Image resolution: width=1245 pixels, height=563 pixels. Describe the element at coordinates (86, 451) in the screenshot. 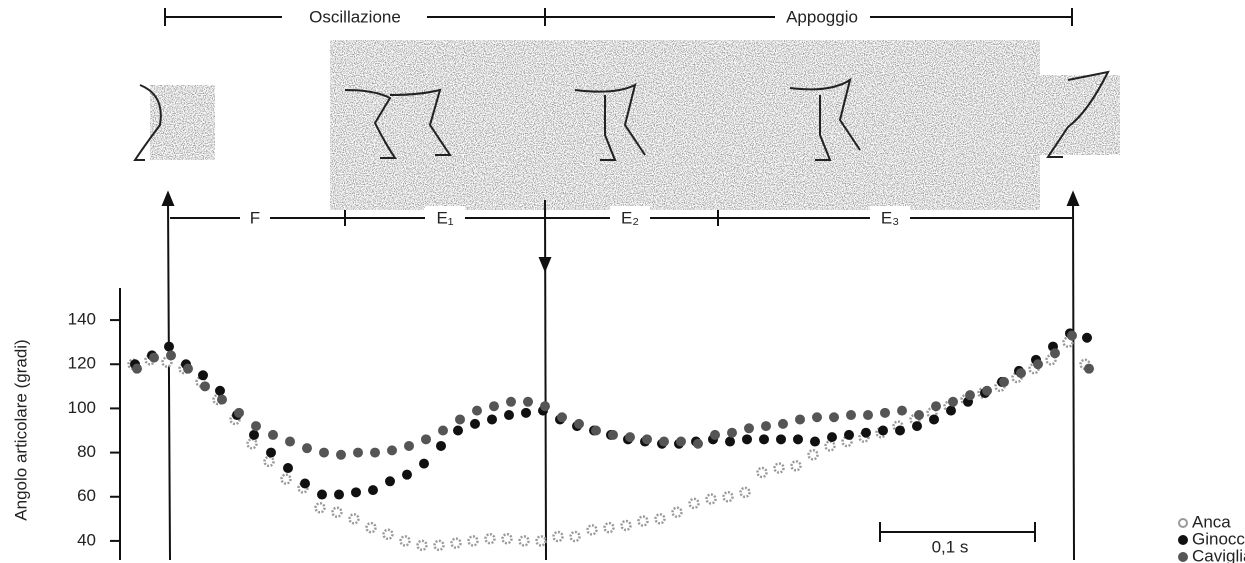

I see `y-tick-label: 80` at that location.